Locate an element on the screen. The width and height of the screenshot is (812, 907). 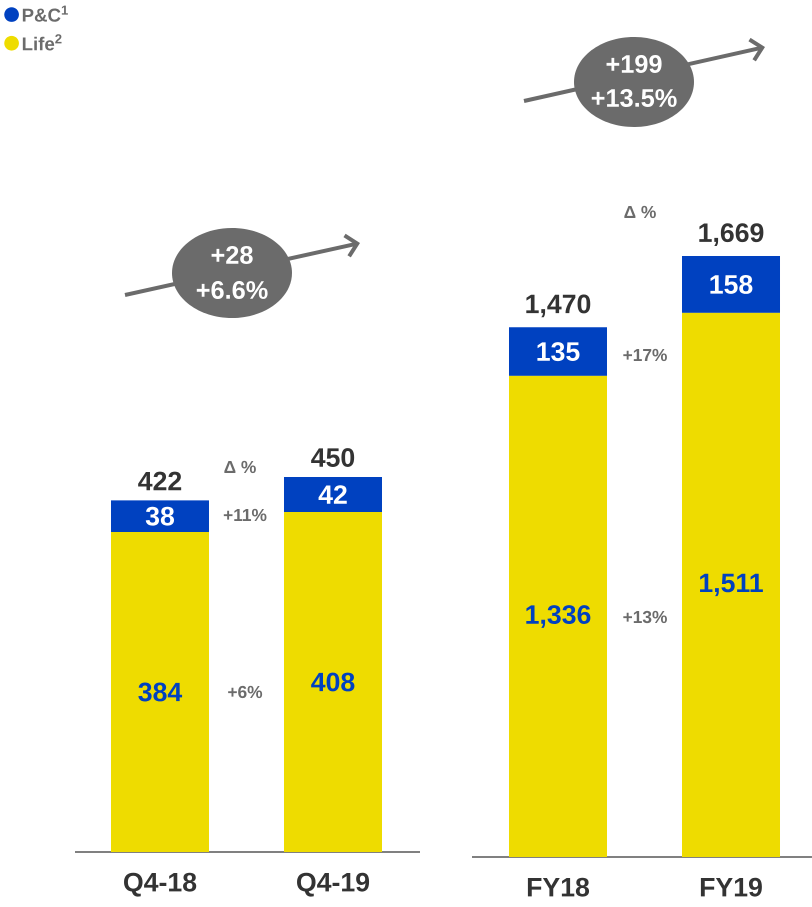
data-label: 158 is located at coordinates (731, 284).